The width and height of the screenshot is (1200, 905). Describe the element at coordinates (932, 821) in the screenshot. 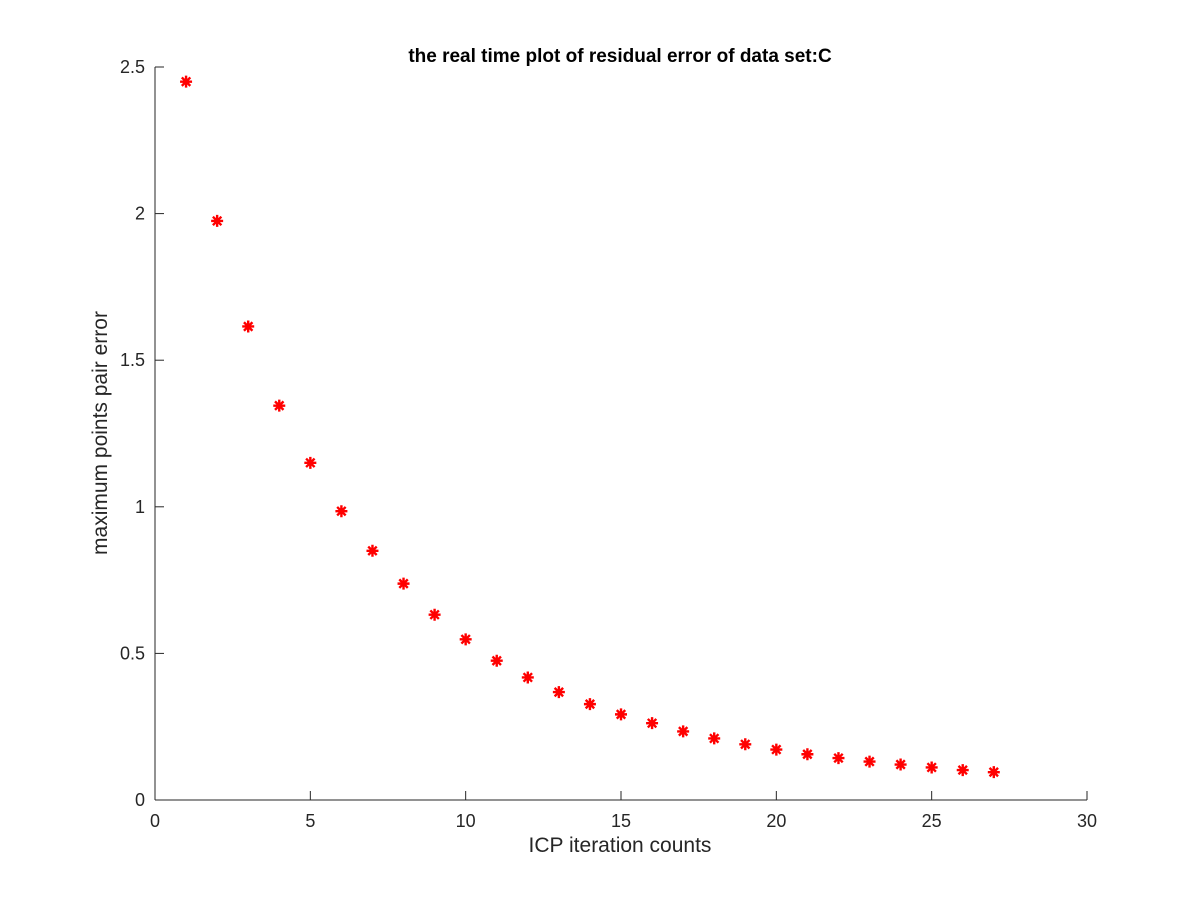

I see `x-tick-label: 25` at that location.